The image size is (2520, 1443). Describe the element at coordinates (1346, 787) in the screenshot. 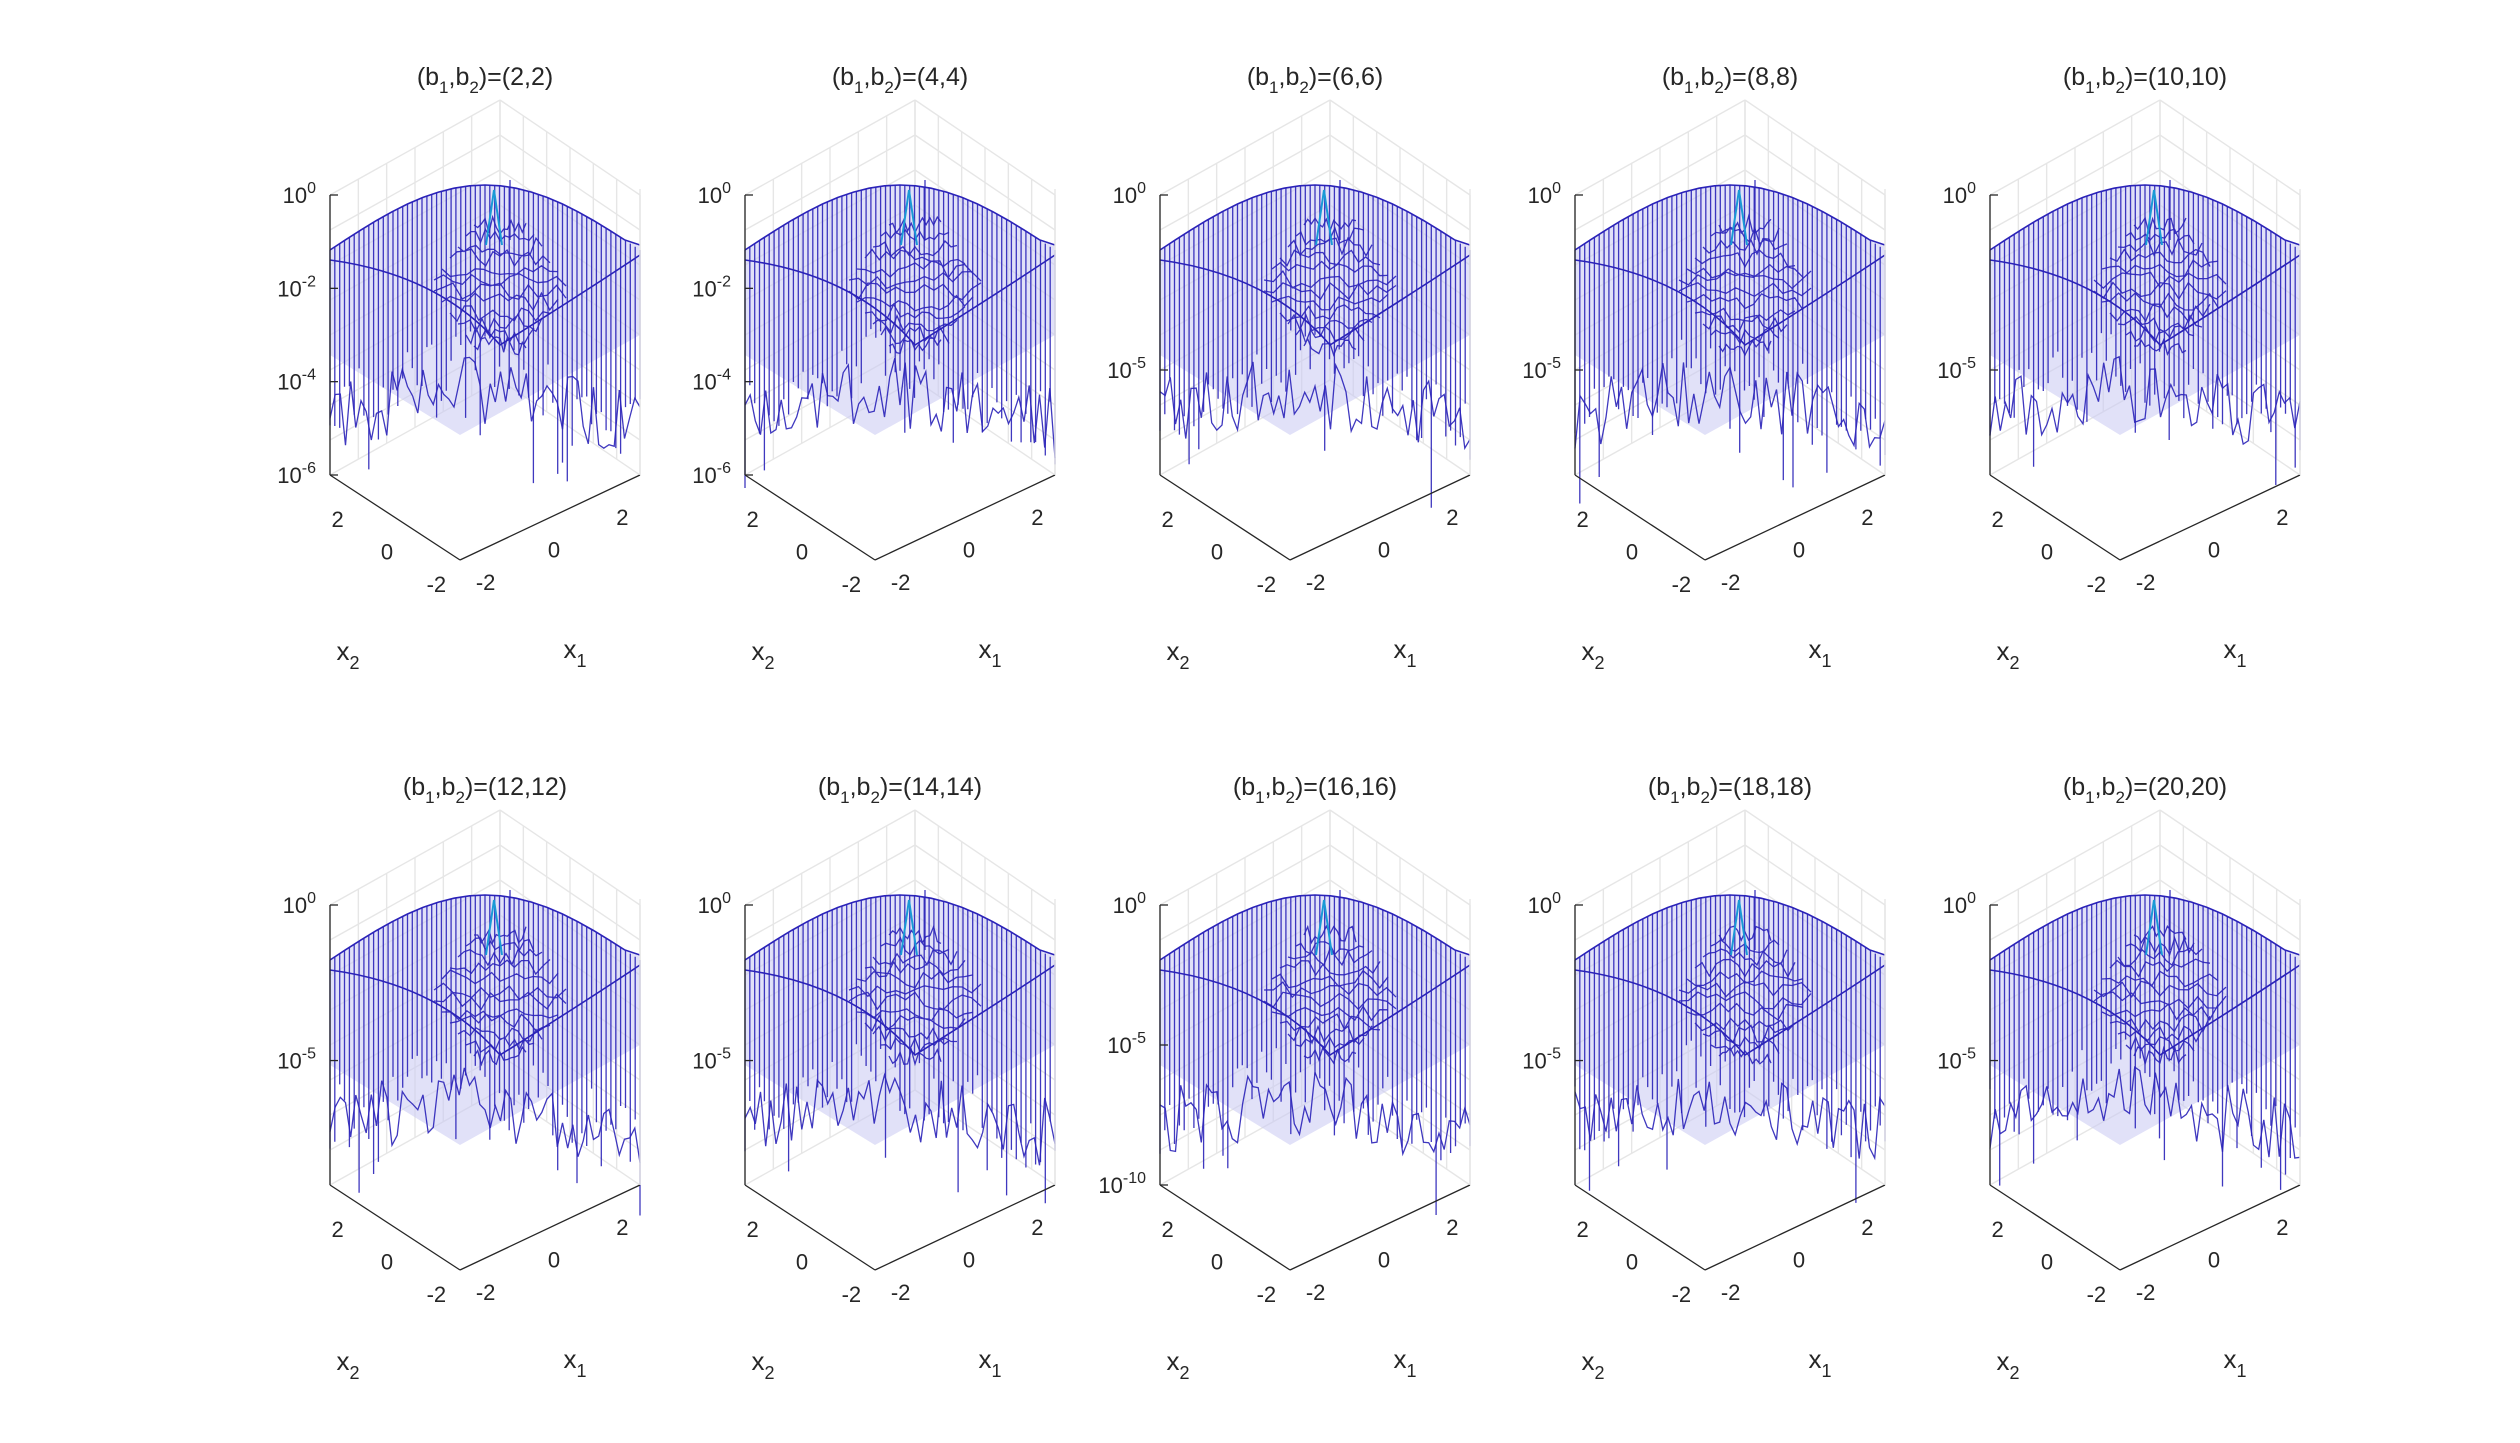

I see `title-part: )=(16,16)` at that location.